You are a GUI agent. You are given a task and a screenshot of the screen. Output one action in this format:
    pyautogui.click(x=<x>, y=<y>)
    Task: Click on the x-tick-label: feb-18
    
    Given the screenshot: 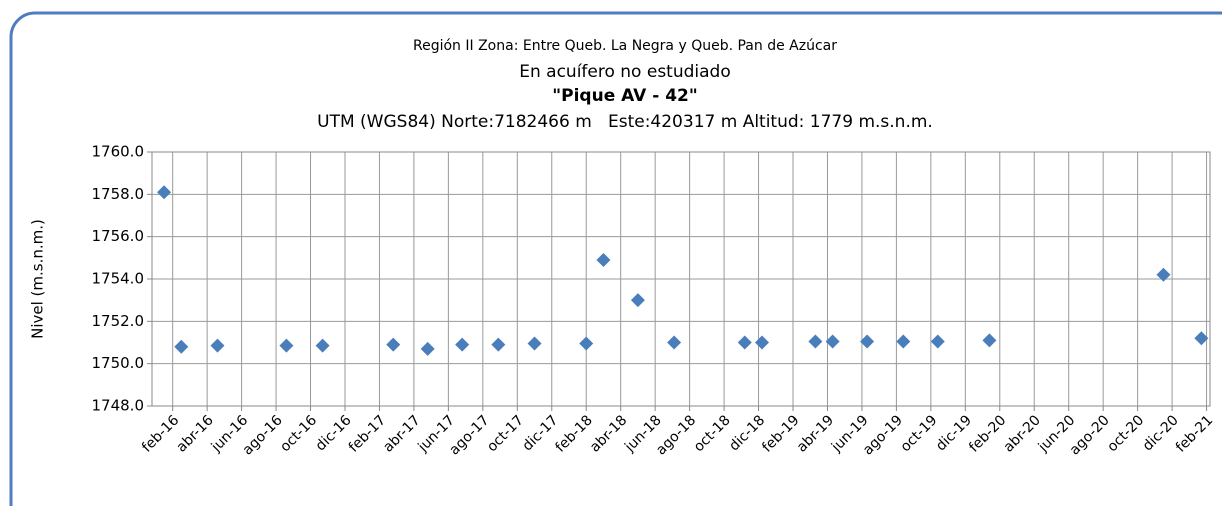 What is the action you would take?
    pyautogui.click(x=574, y=433)
    